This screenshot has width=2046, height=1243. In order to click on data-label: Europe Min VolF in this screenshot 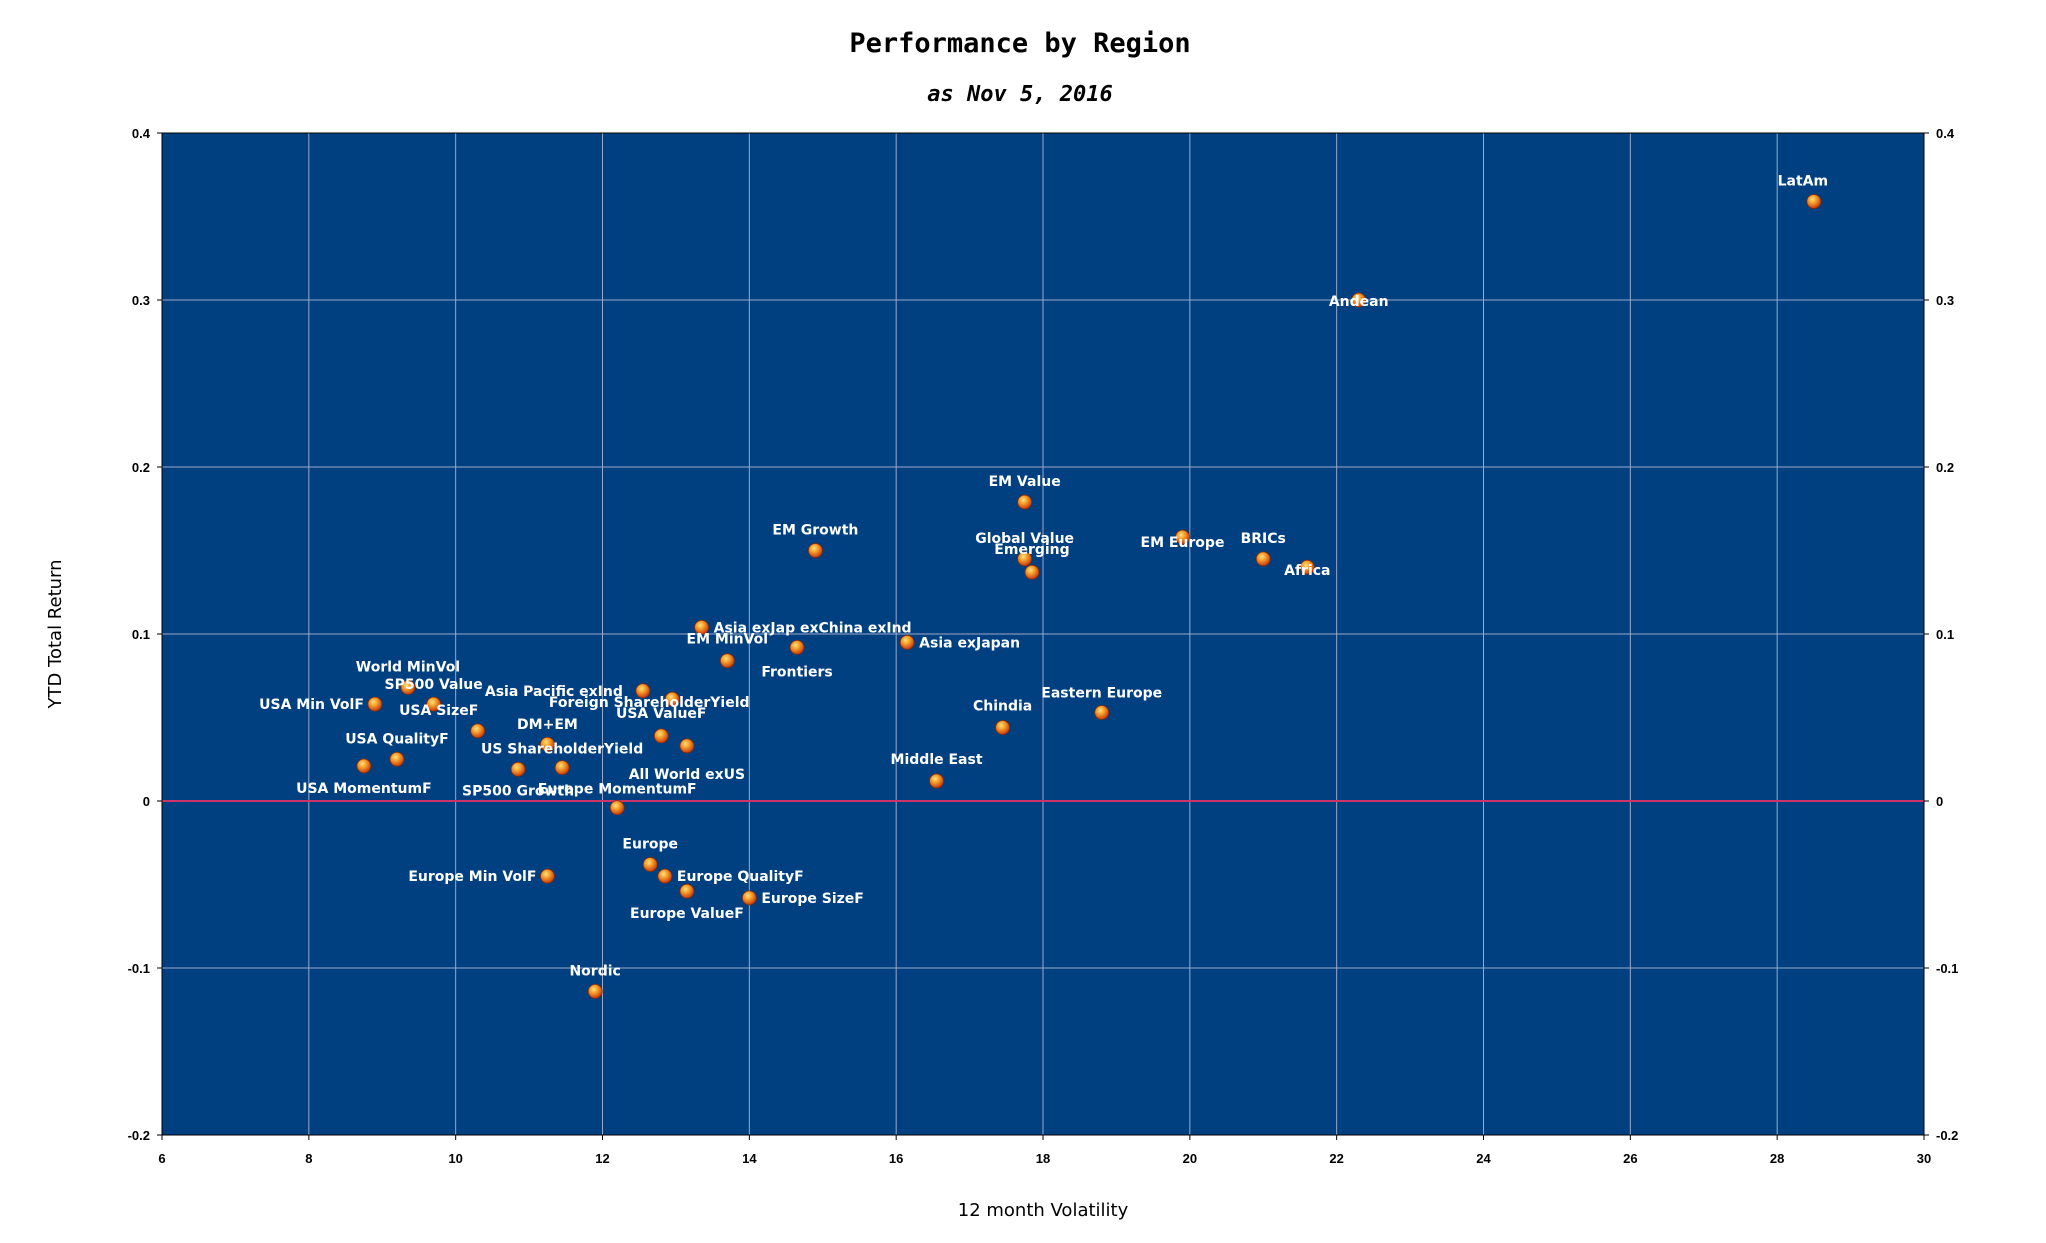, I will do `click(472, 877)`.